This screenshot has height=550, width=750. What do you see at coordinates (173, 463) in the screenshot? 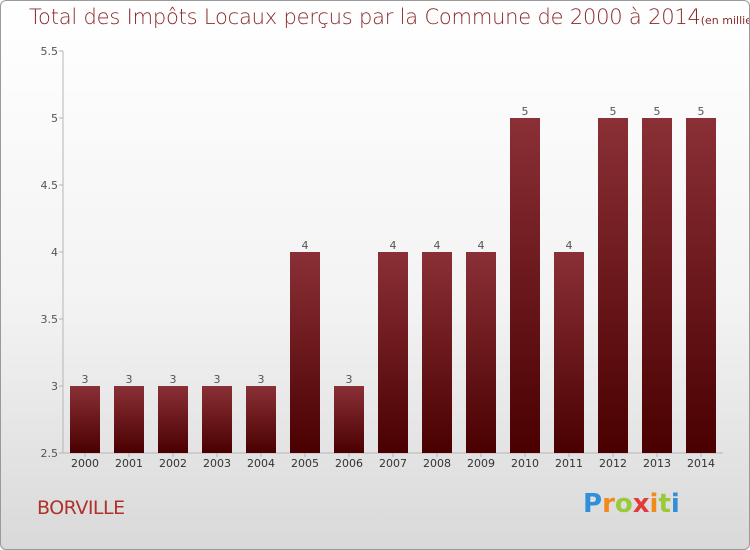
I see `x-tick-label: 2002` at bounding box center [173, 463].